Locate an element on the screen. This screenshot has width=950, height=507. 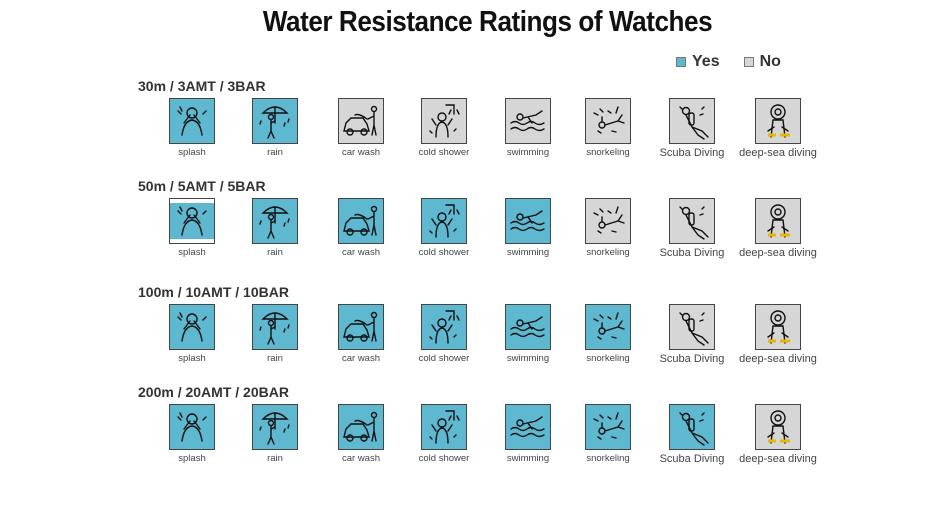
legend-no: No is located at coordinates (762, 62).